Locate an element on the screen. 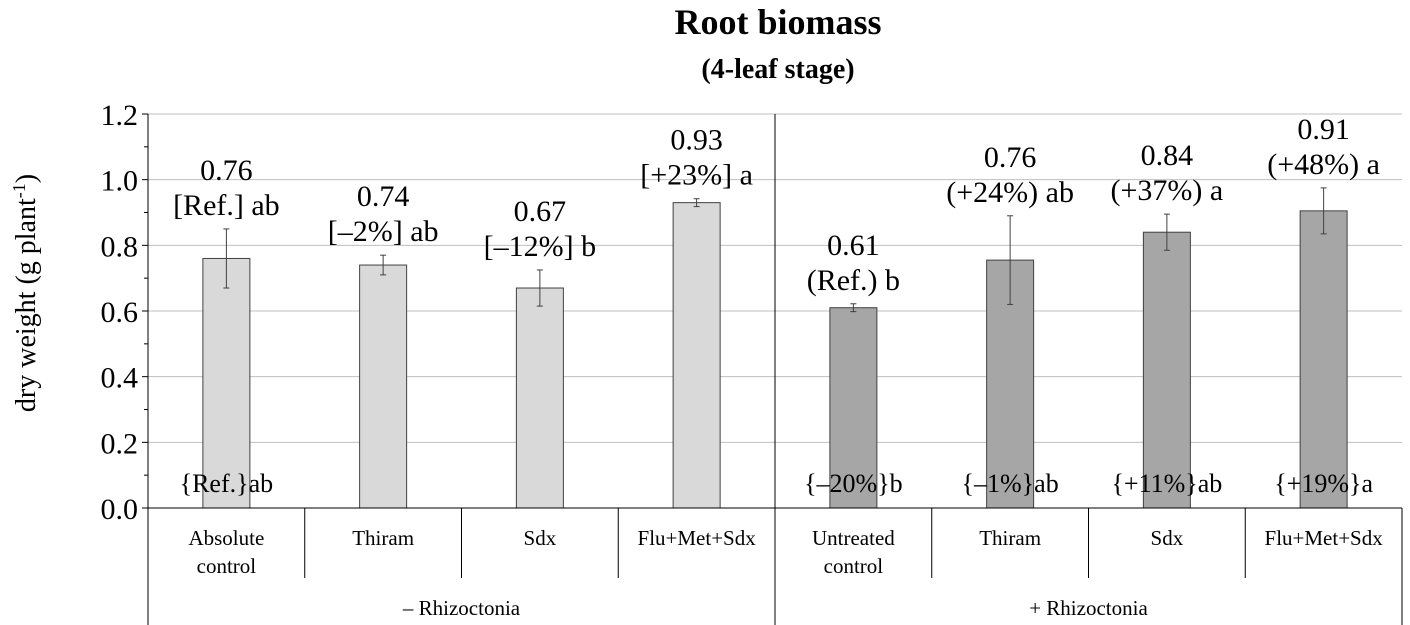  y-axis-ticks: 0.0 0.2 0.4 0.6 0.8 1.0 1.2 is located at coordinates (120, 312).